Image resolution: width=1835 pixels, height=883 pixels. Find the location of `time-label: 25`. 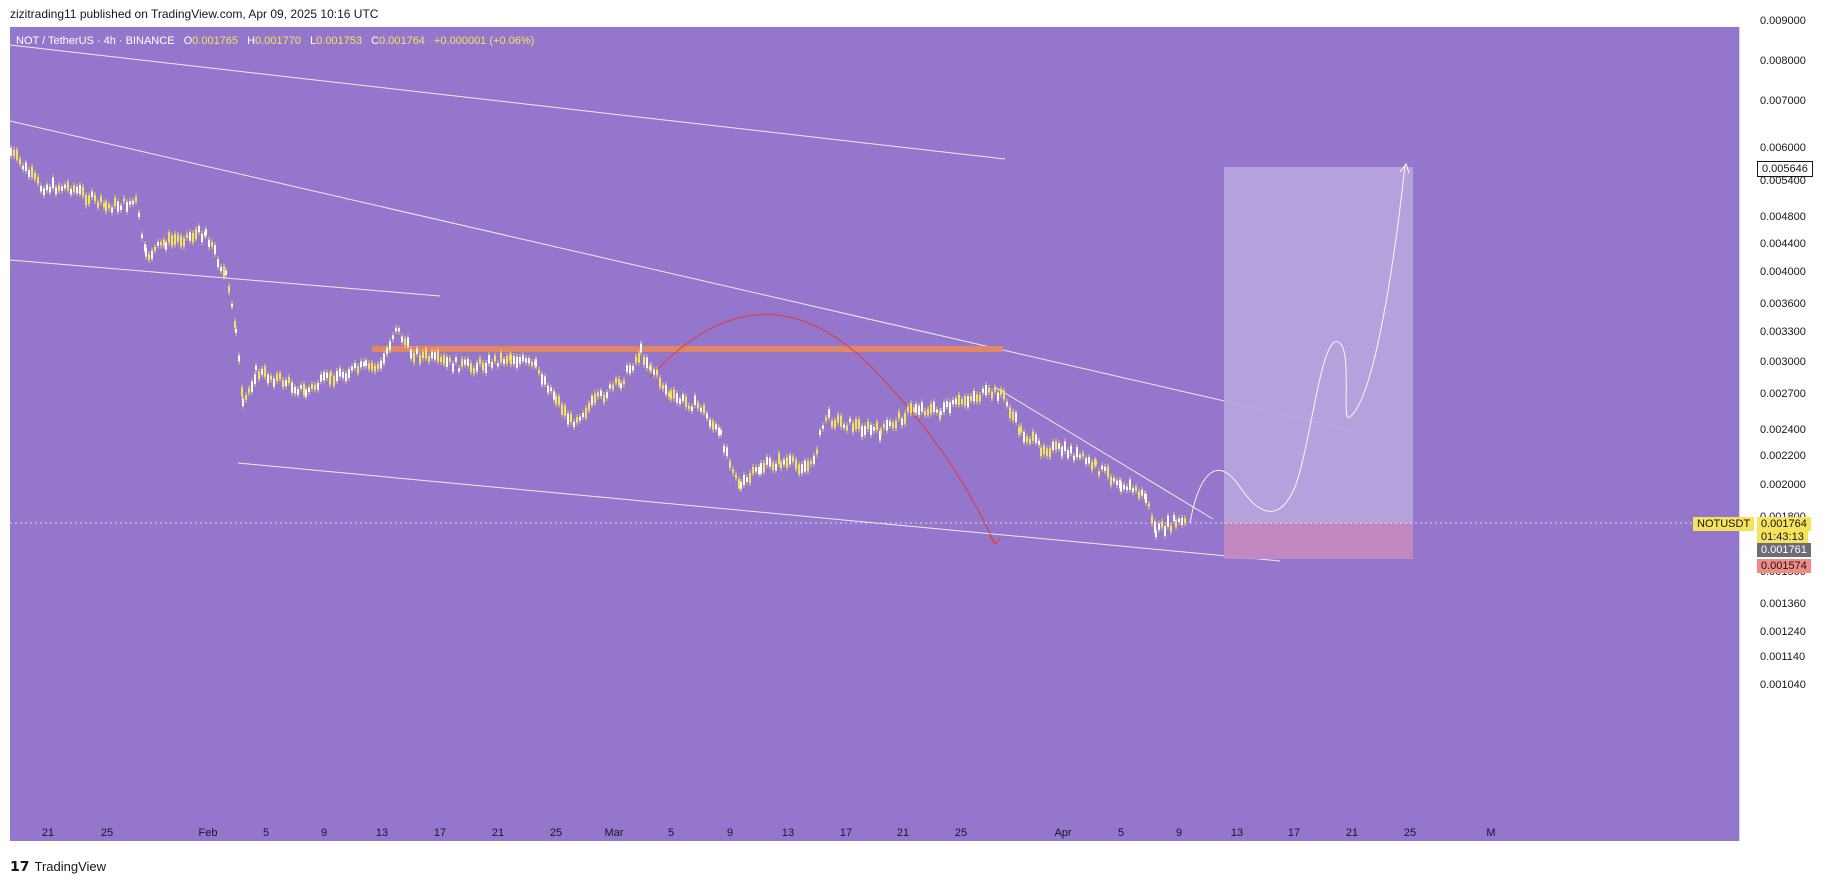

time-label: 25 is located at coordinates (556, 833).